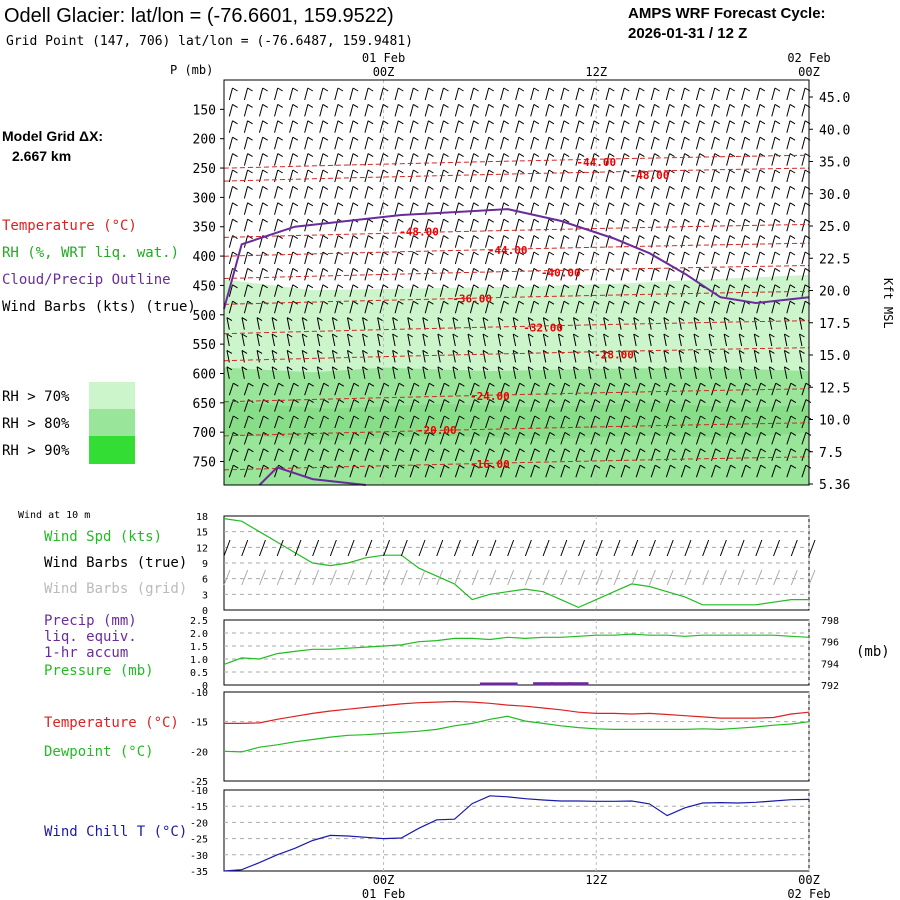 This screenshot has height=900, width=900. Describe the element at coordinates (834, 195) in the screenshot. I see `kft-label-3: 30.0` at that location.